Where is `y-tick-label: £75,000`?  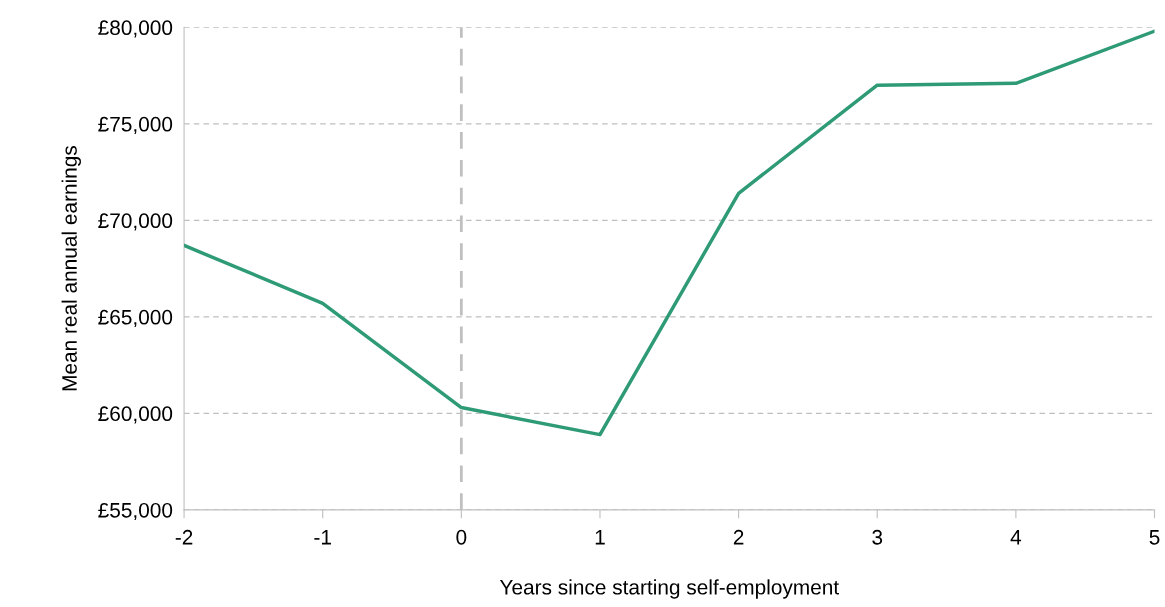
y-tick-label: £75,000 is located at coordinates (135, 125).